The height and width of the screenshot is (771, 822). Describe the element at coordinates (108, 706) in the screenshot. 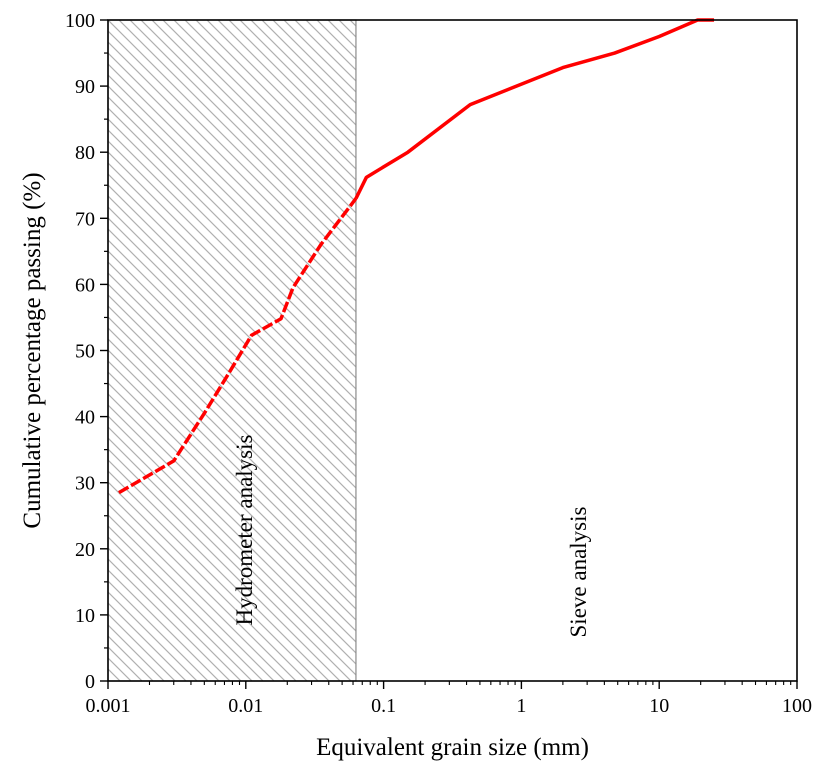

I see `x-tick-label: 0.001` at that location.